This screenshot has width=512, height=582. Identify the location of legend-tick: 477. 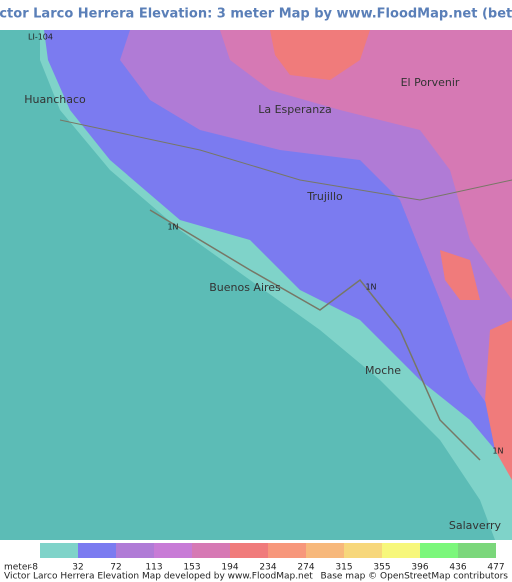
(495, 568).